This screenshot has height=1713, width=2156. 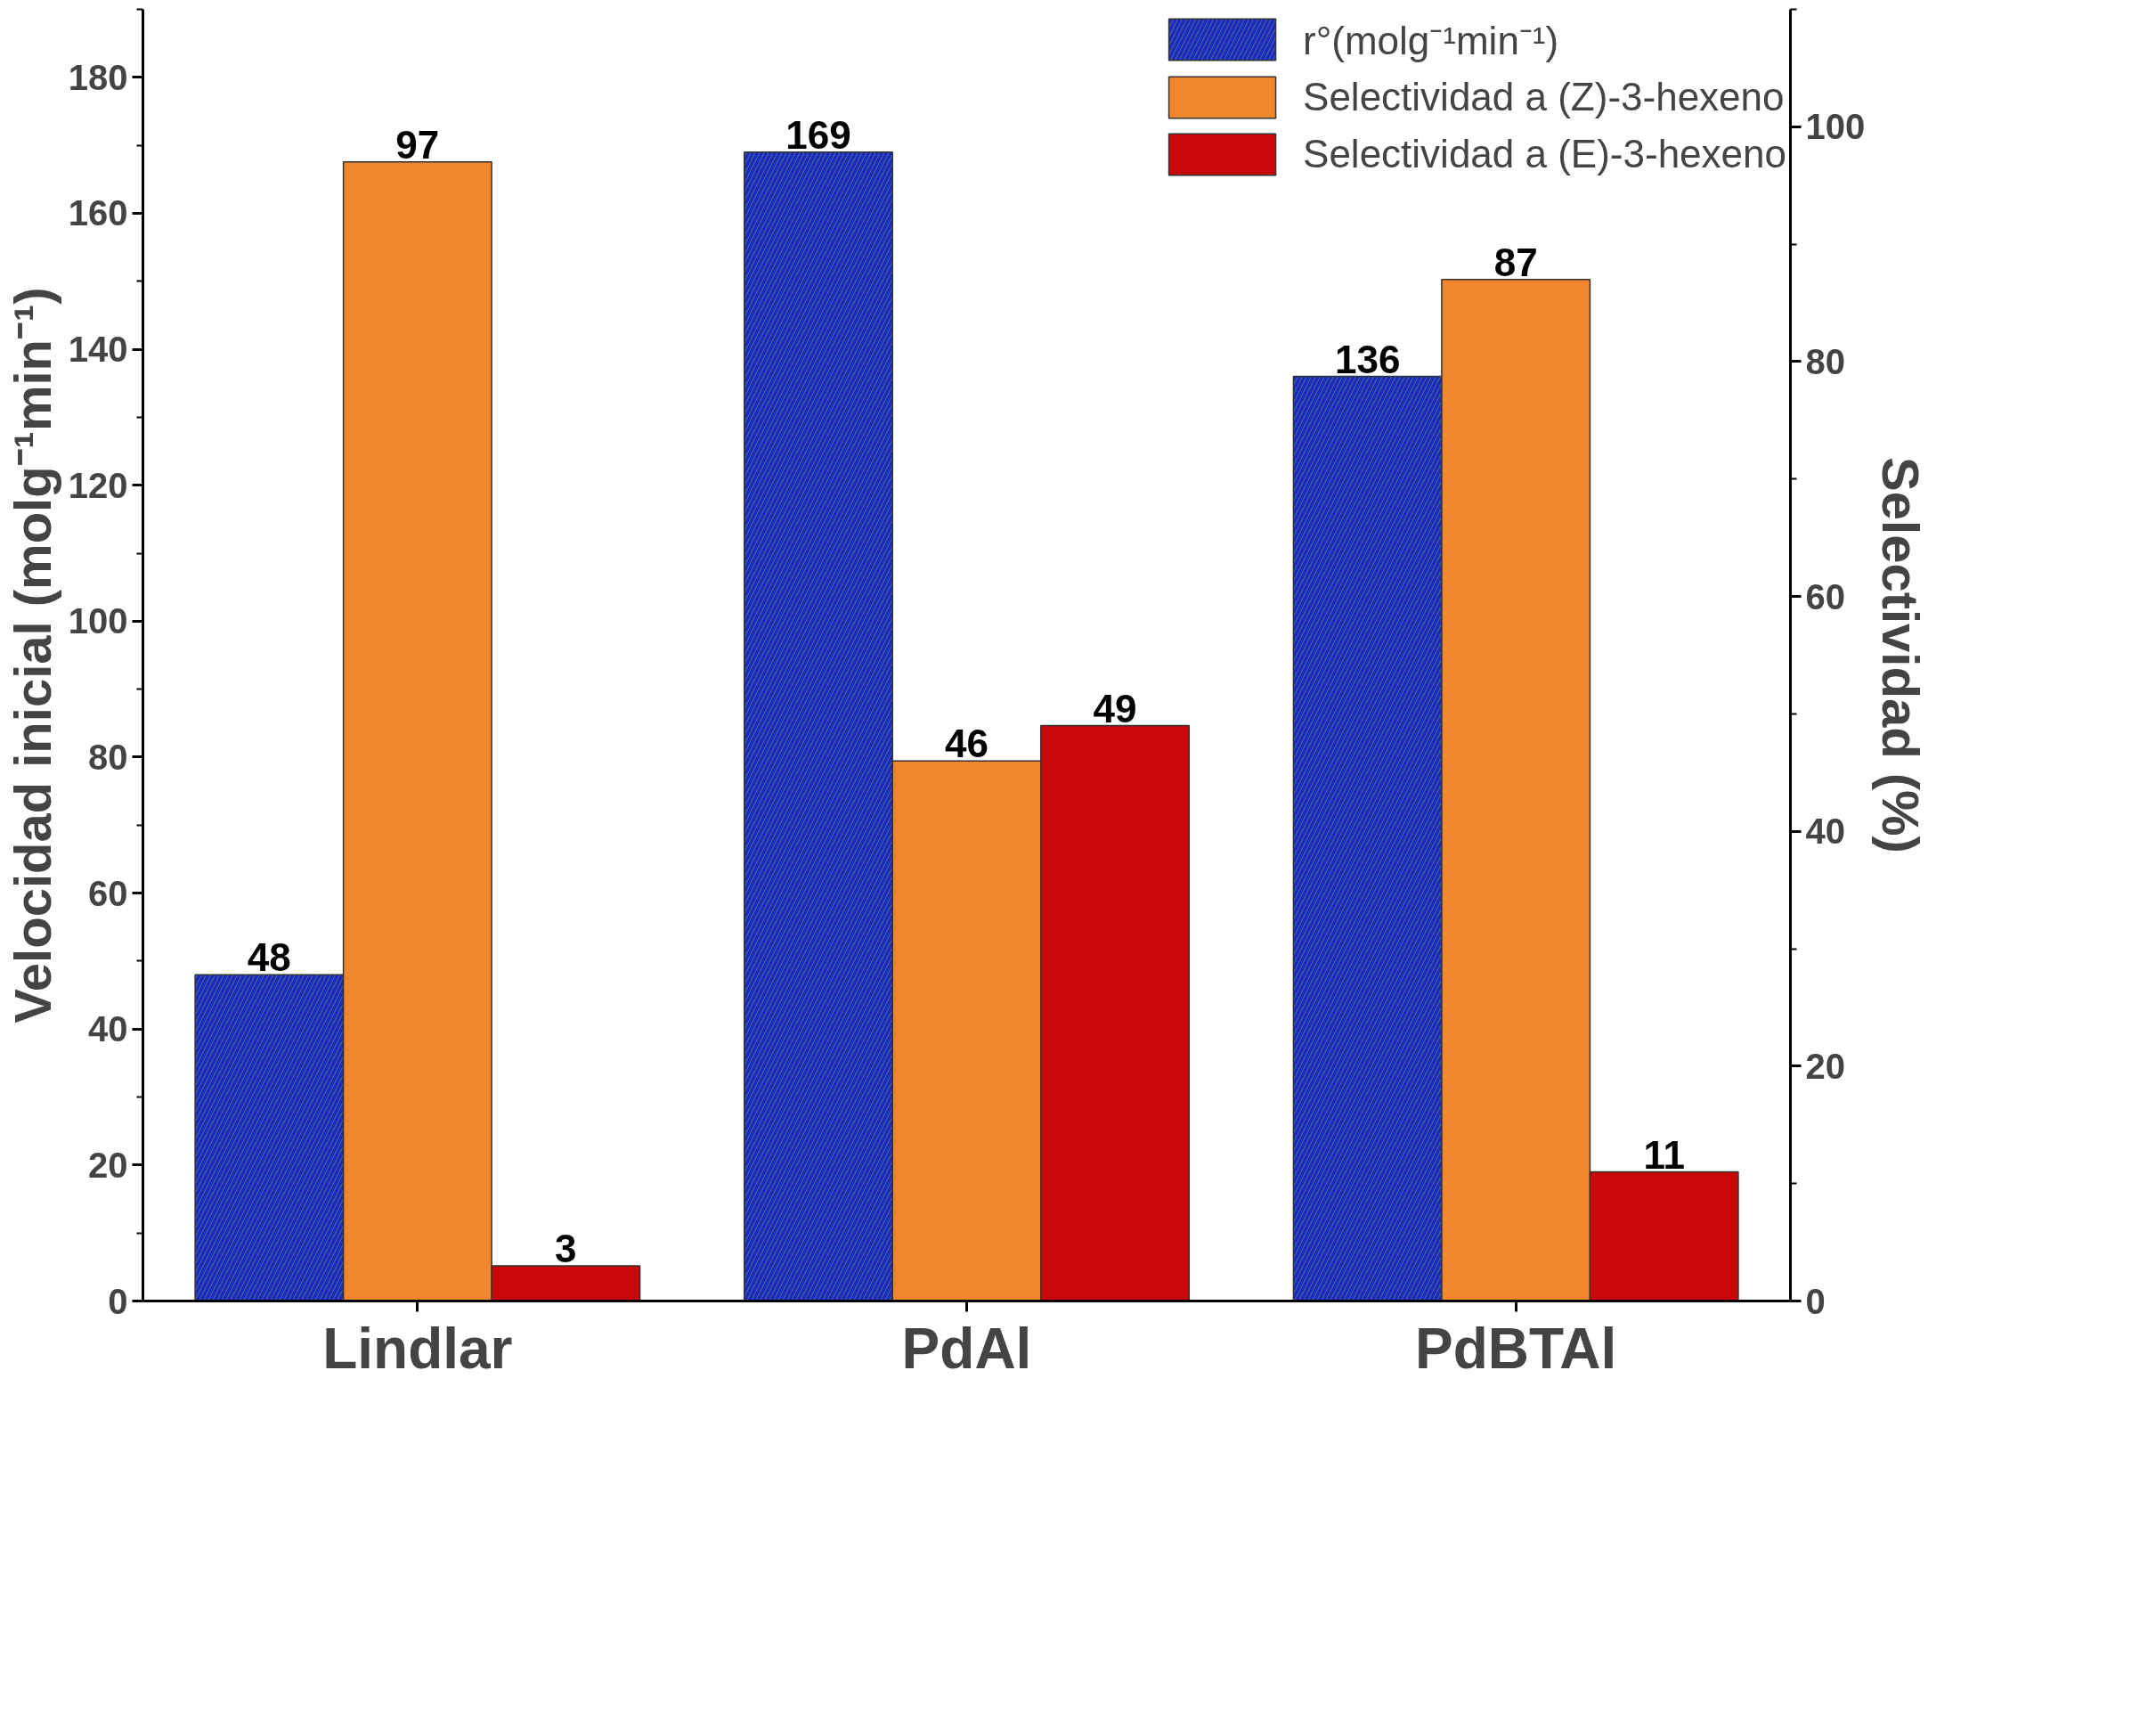 I want to click on data-label: 46, so click(x=967, y=744).